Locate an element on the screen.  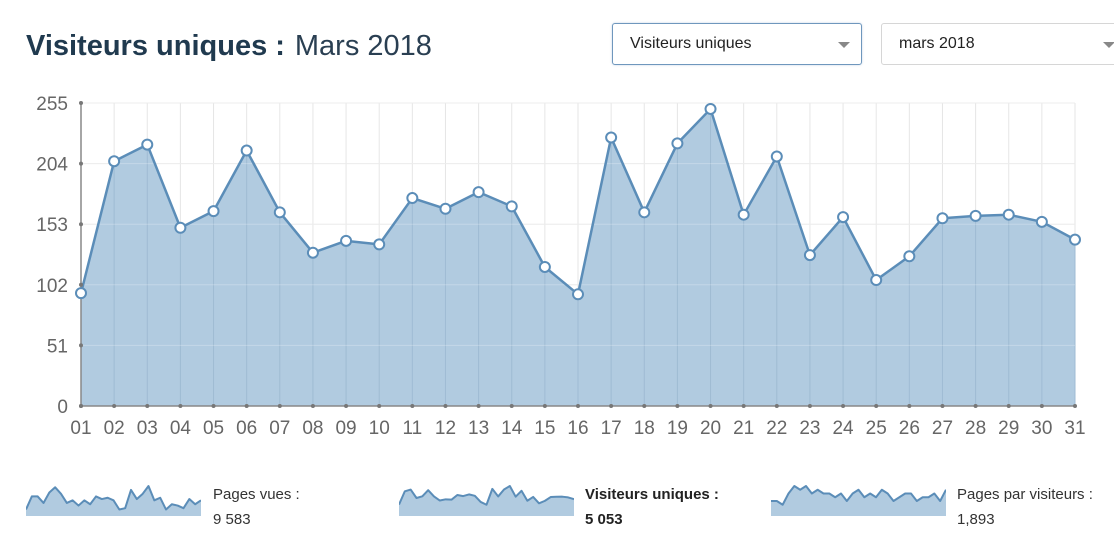
metric-select-value: Visiteurs uniques is located at coordinates (691, 43).